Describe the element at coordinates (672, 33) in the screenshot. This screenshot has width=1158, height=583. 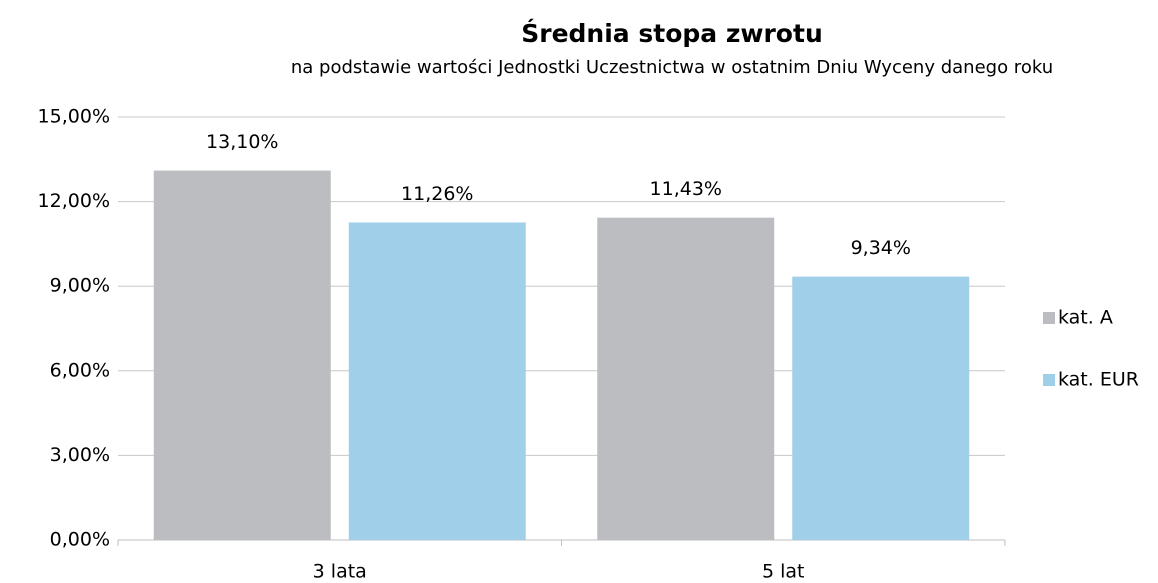
I see `chart-title: Średnia stopa zwrotu` at that location.